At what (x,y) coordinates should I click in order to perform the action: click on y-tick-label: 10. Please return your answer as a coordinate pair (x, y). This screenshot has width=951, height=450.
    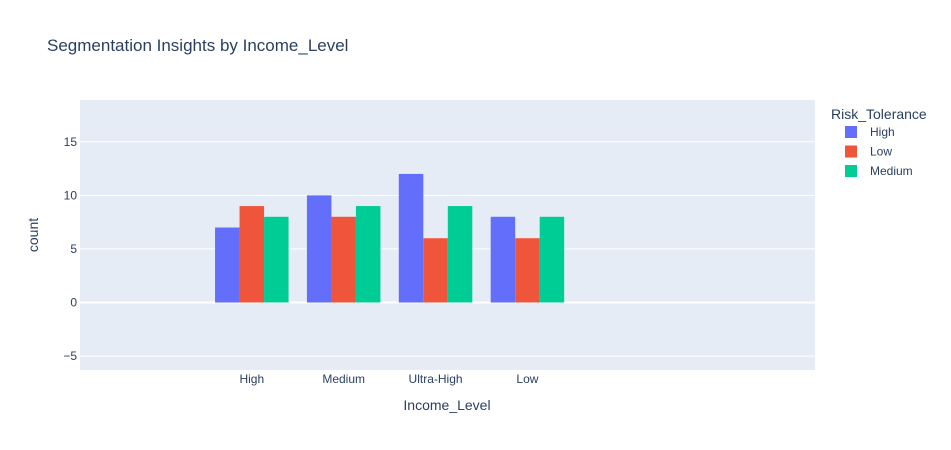
    Looking at the image, I should click on (71, 195).